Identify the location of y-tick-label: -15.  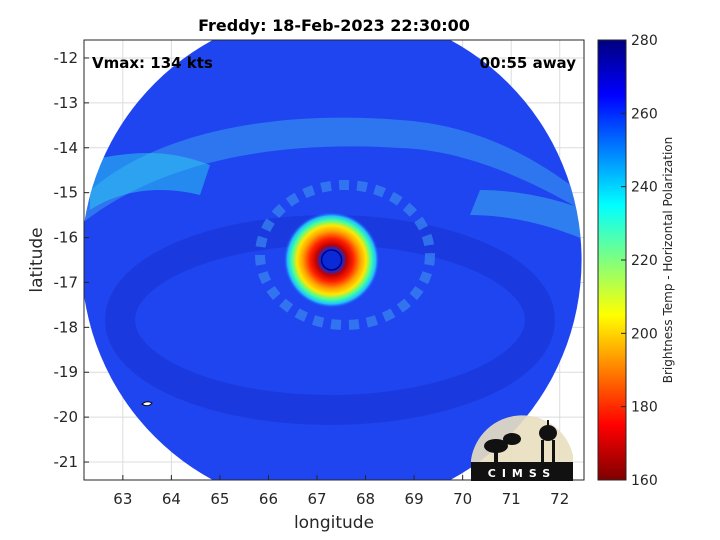
(66, 193).